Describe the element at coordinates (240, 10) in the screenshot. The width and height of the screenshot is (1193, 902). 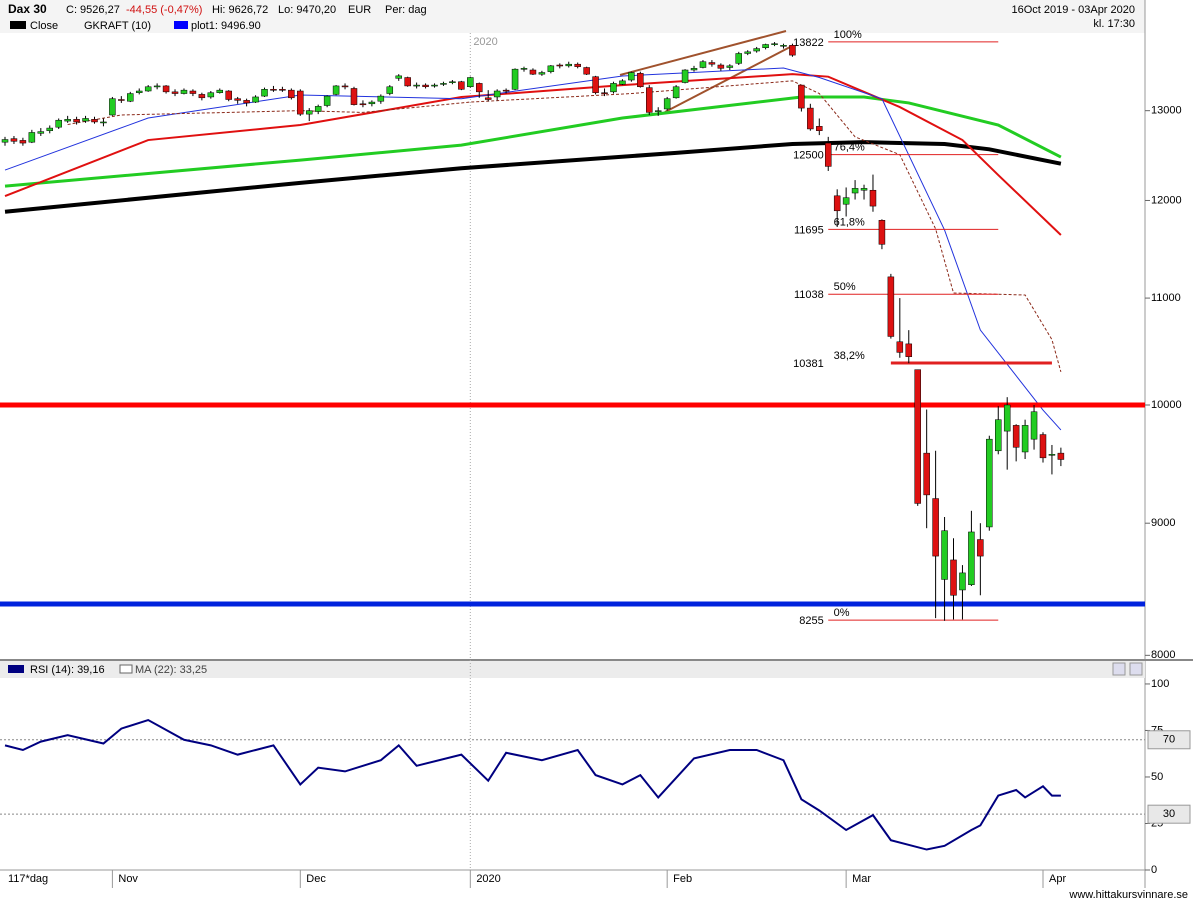
I see `high: Hi: 9626,72` at that location.